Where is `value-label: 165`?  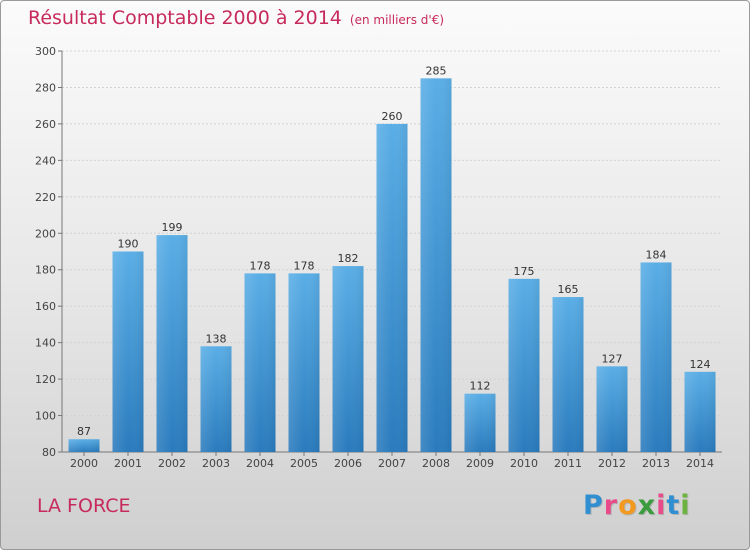 value-label: 165 is located at coordinates (568, 289).